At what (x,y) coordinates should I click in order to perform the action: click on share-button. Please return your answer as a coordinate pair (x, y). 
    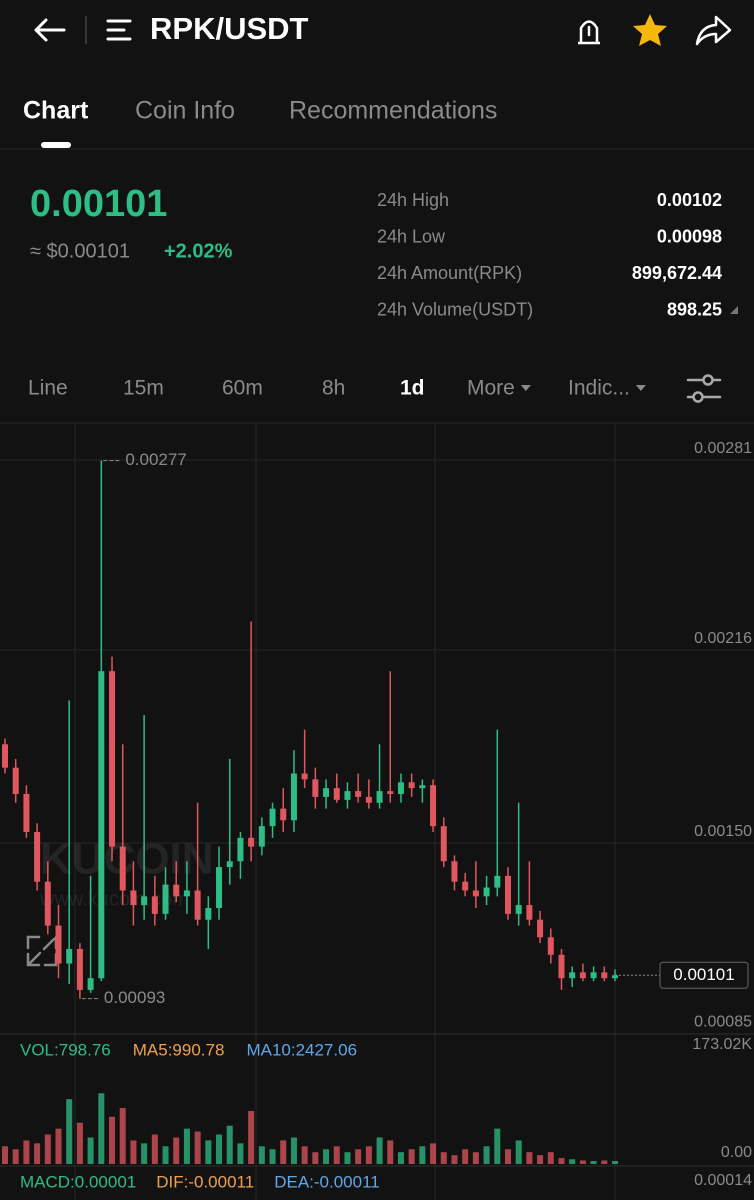
    Looking at the image, I should click on (713, 30).